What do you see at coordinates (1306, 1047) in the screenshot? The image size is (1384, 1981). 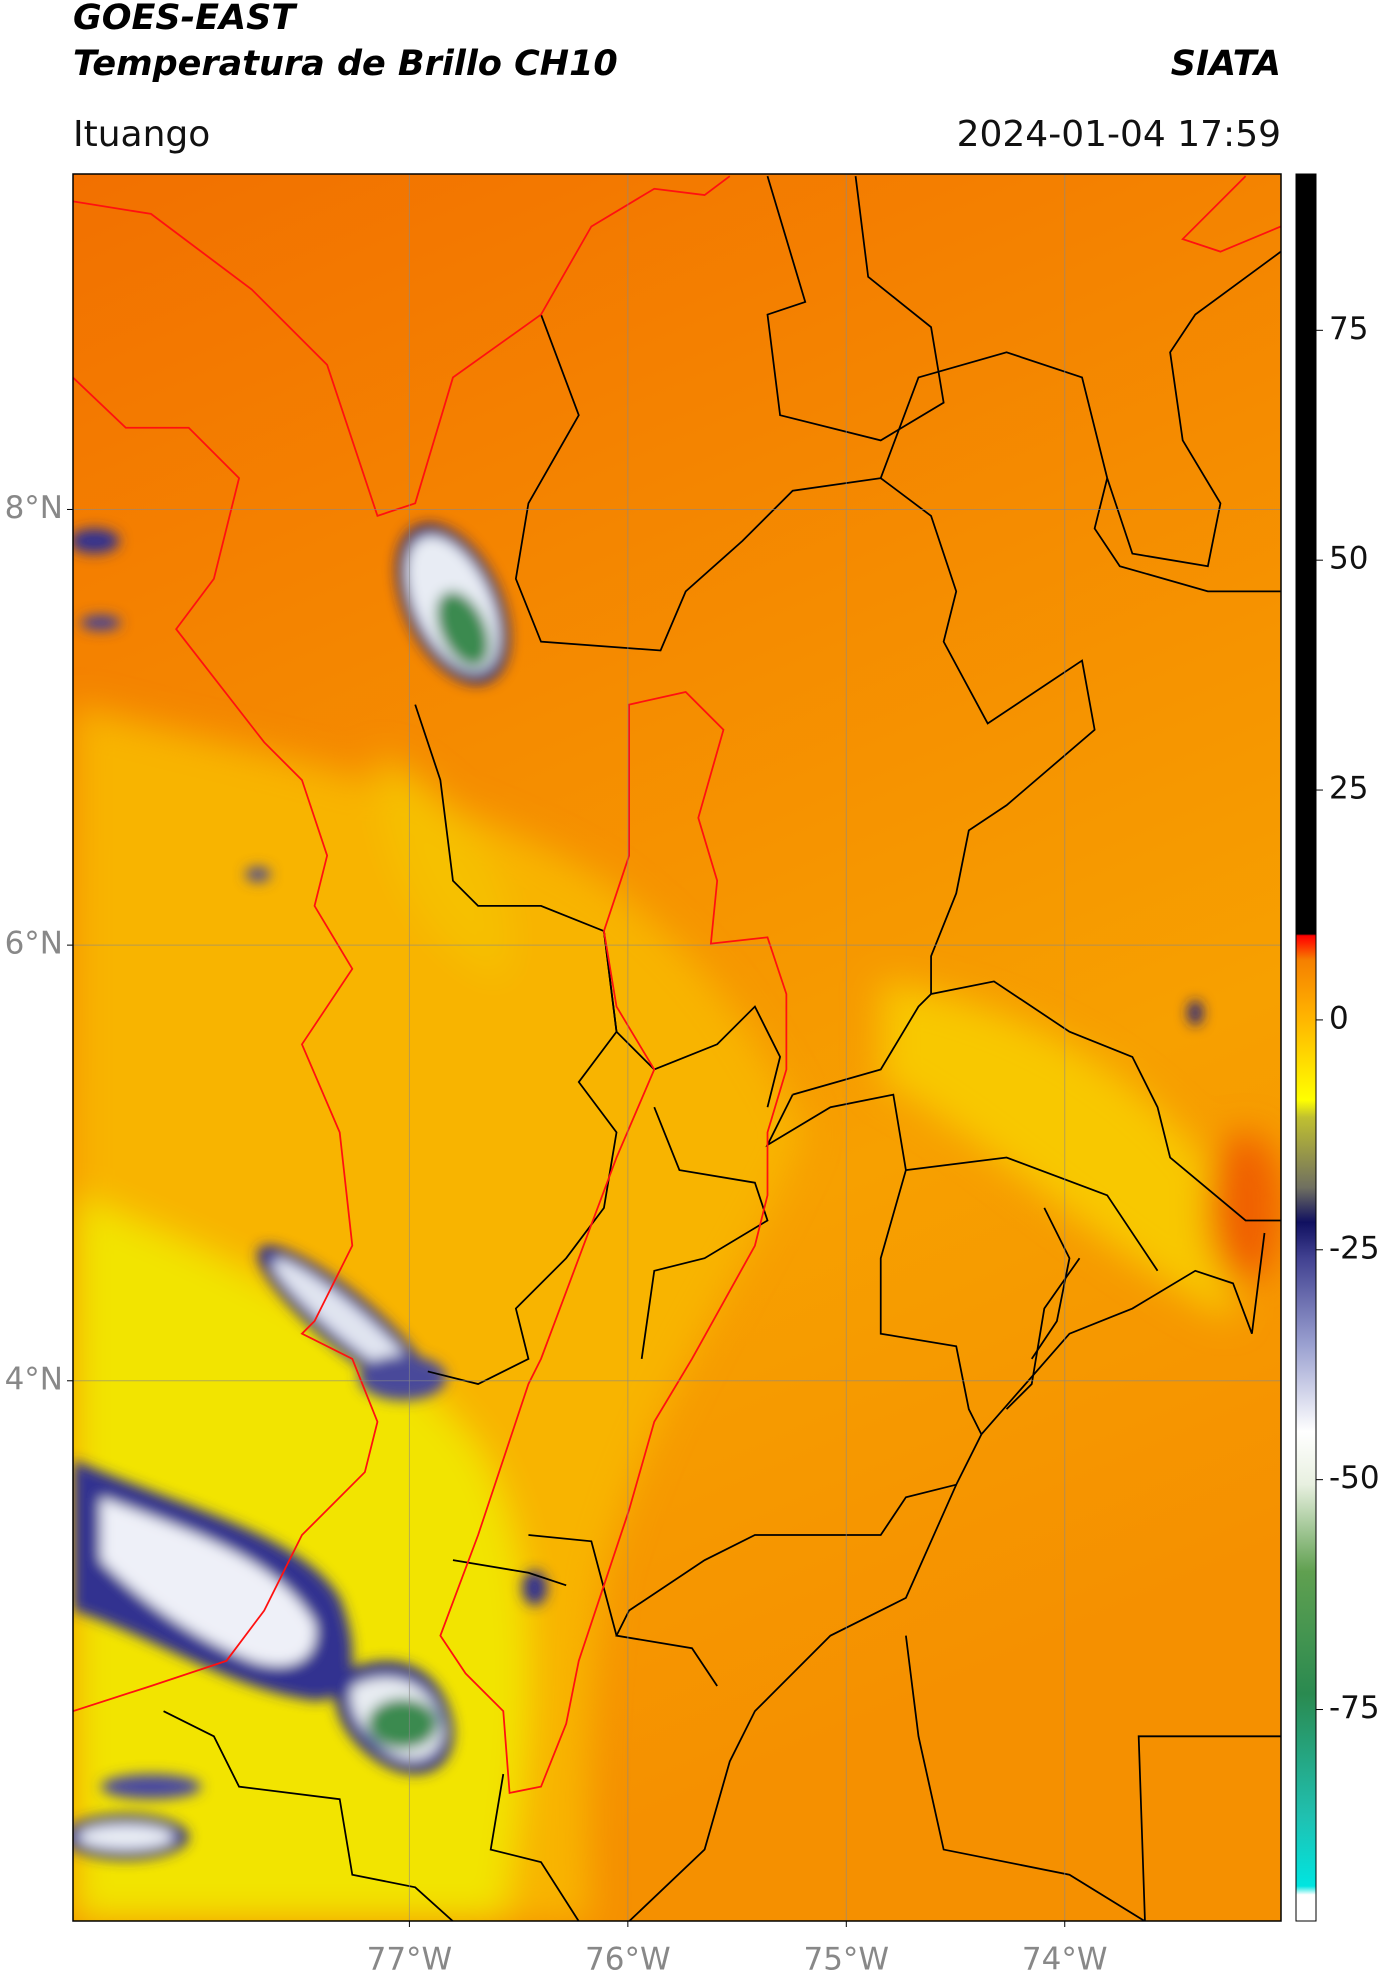 I see `colorbar` at bounding box center [1306, 1047].